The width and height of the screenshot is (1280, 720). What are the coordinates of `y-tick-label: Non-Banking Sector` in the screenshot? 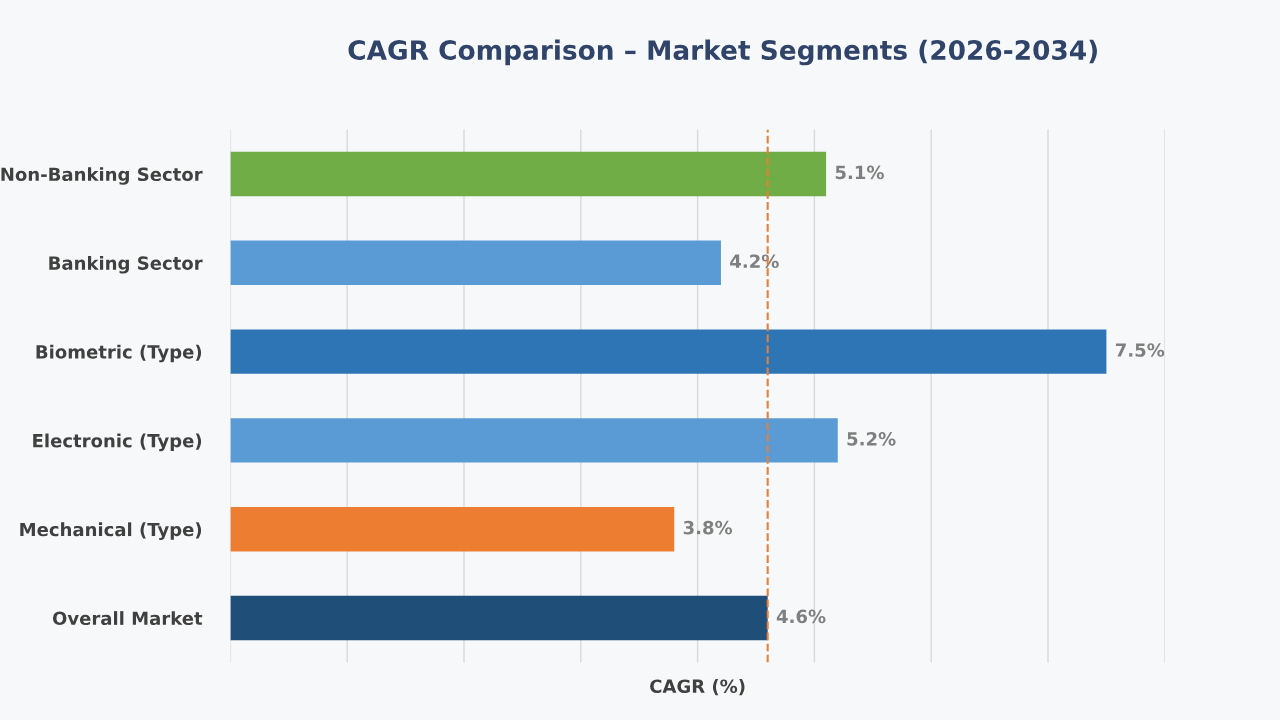 It's located at (102, 176).